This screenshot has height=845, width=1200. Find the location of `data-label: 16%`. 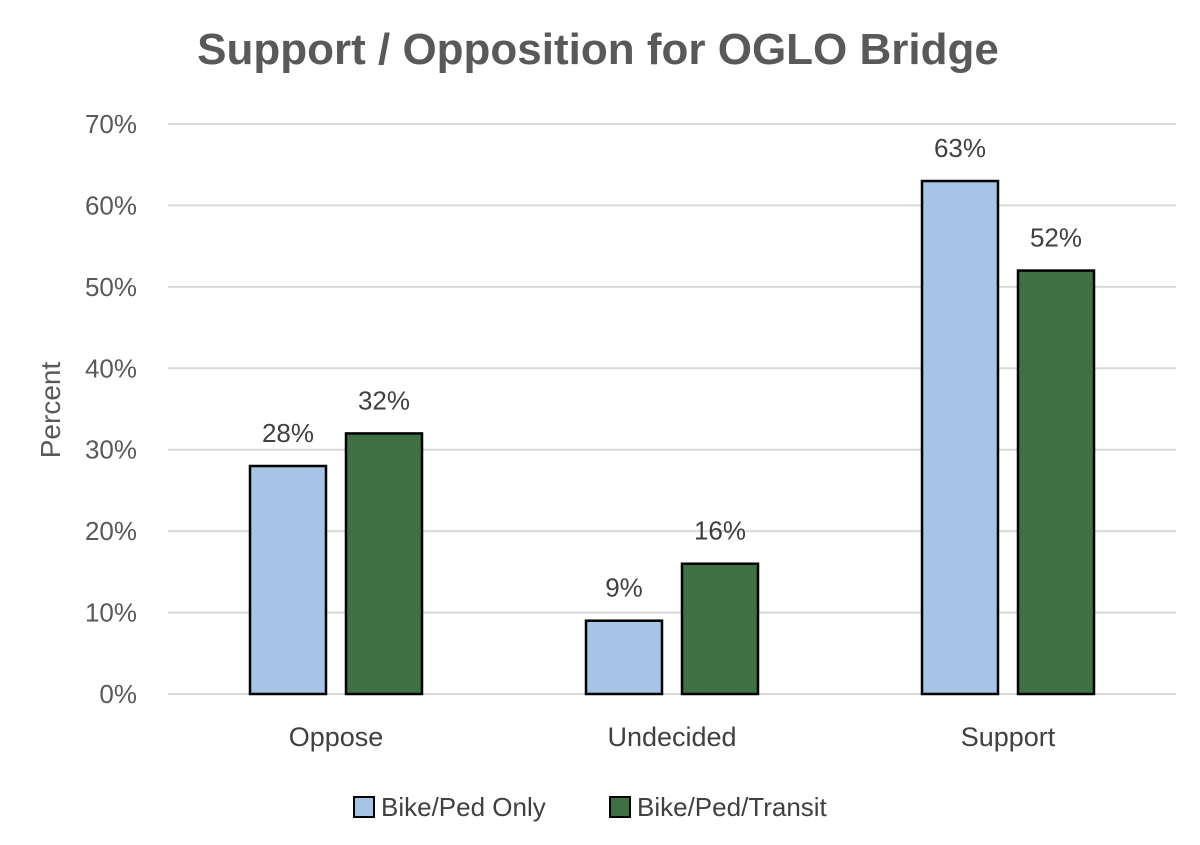

data-label: 16% is located at coordinates (720, 531).